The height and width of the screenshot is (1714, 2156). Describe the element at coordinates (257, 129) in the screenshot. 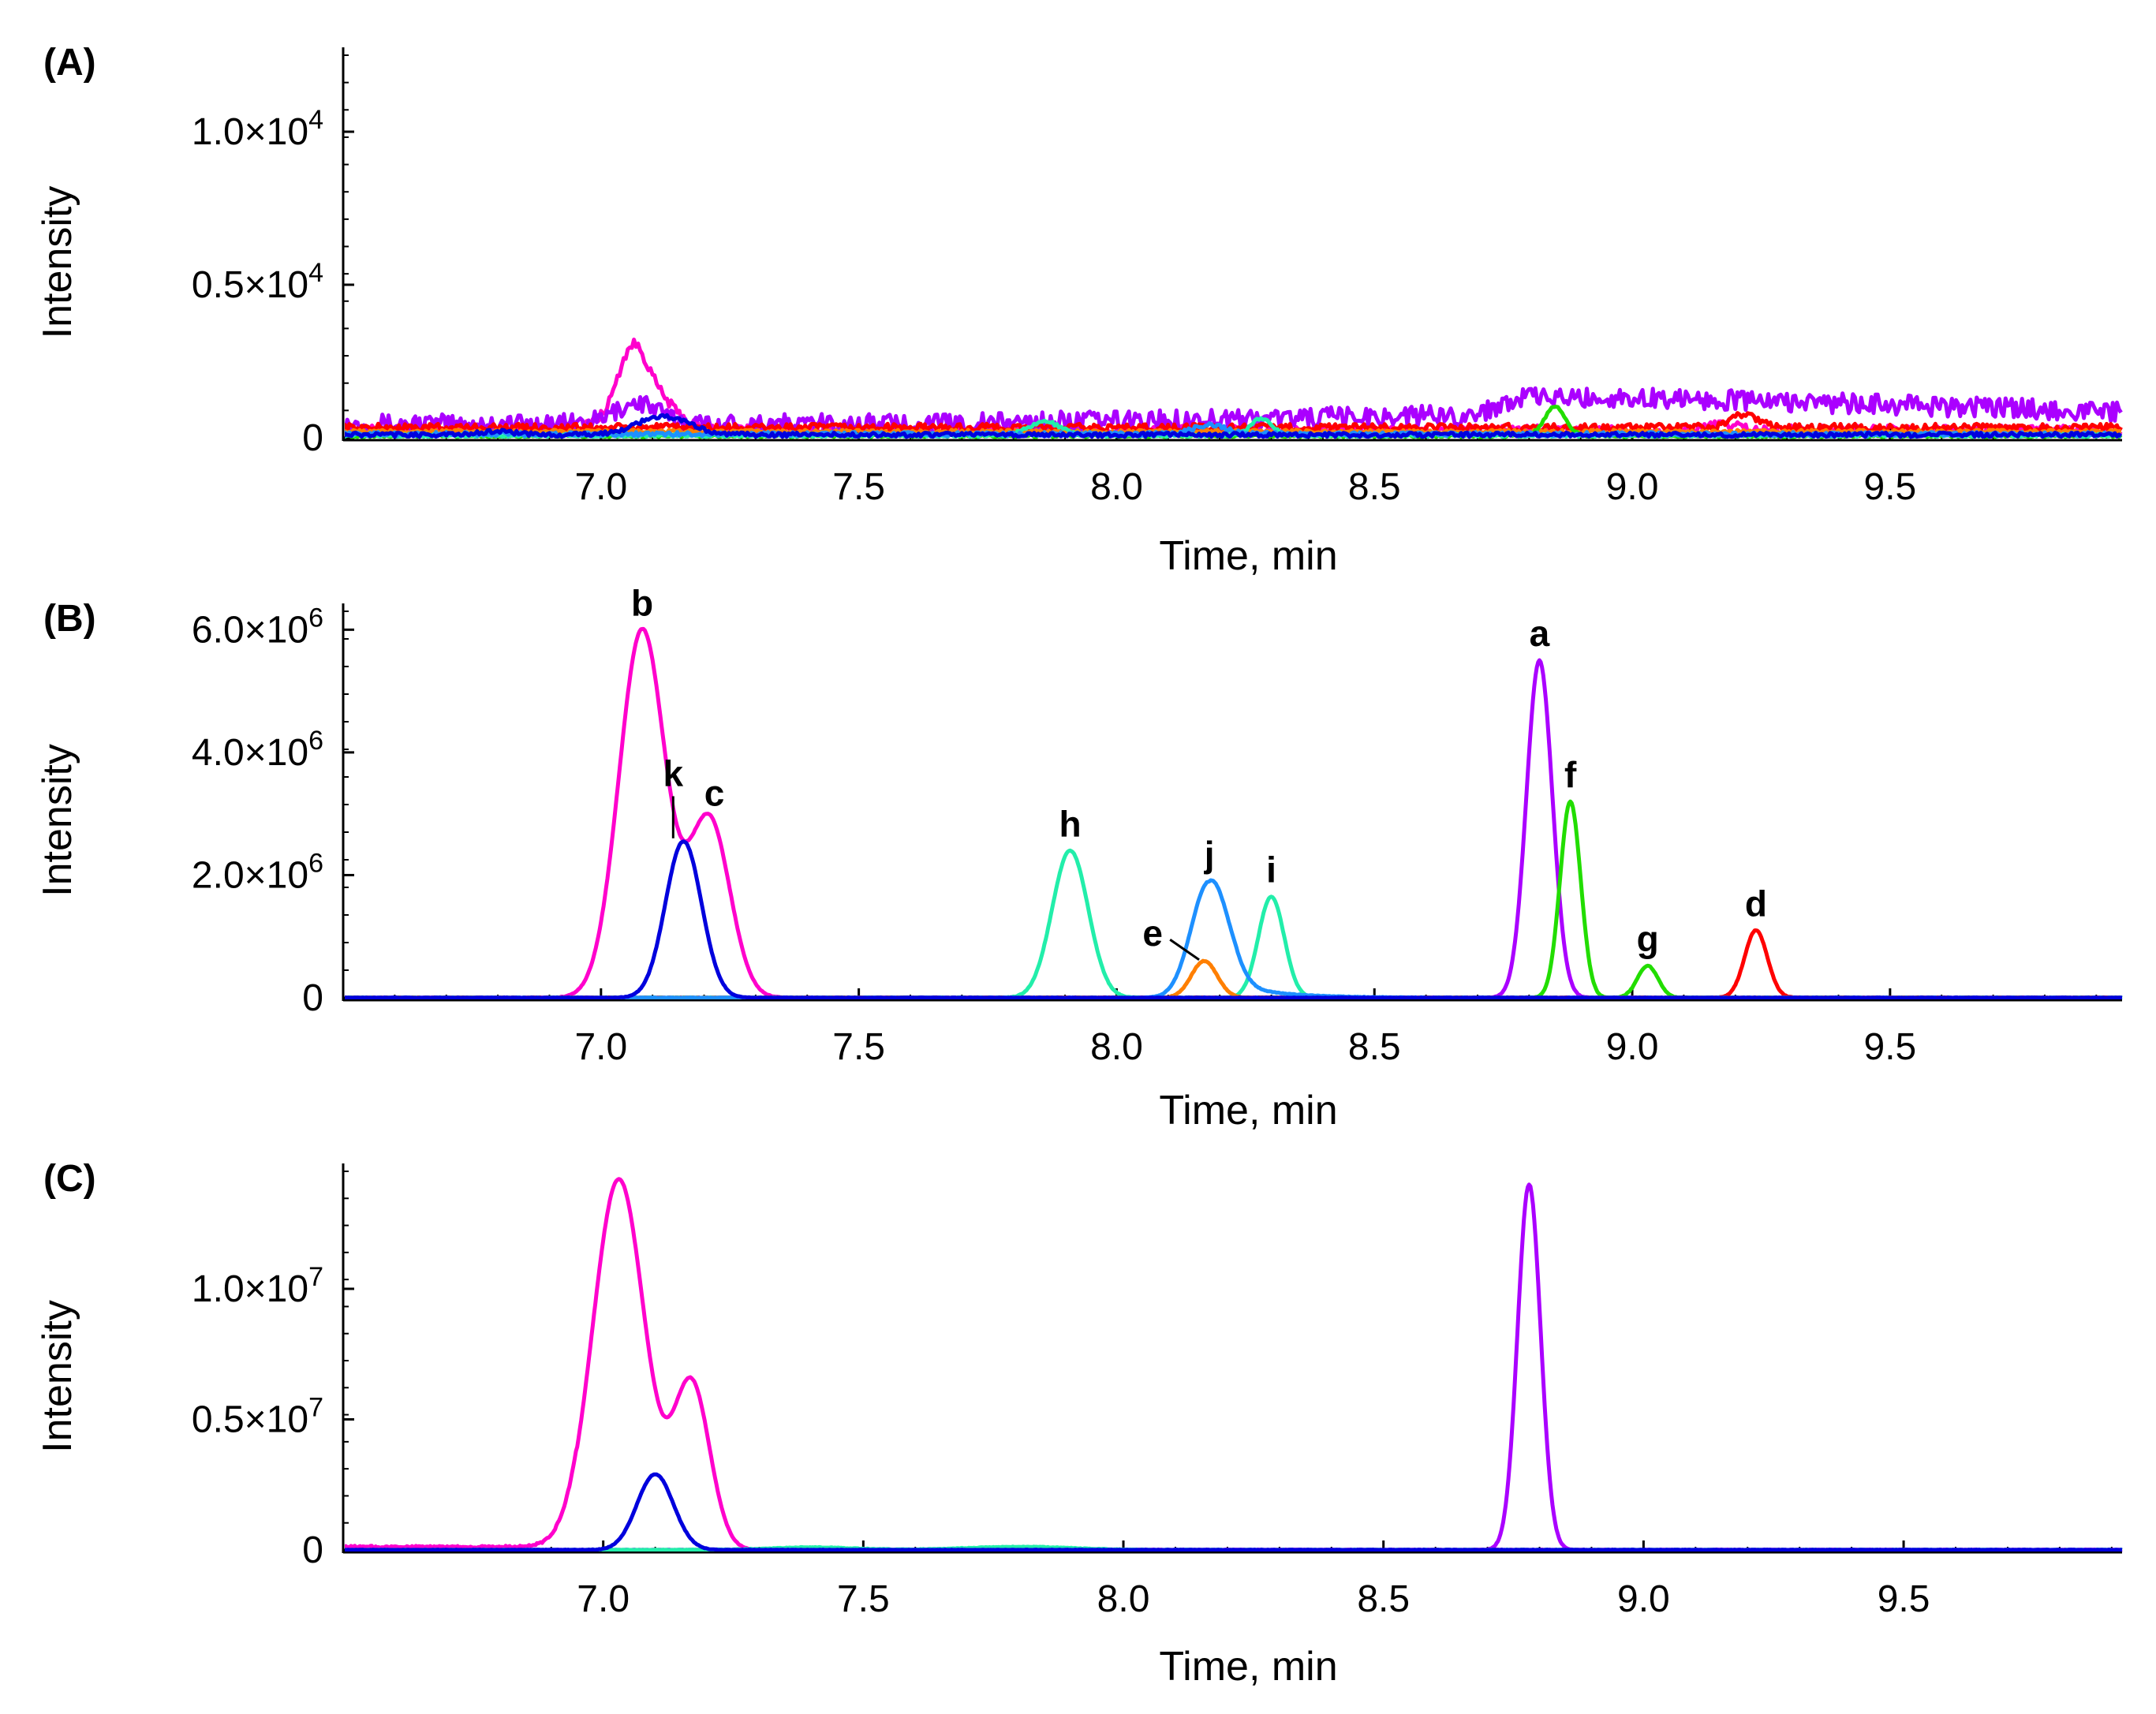

I see `y-tick-label: 1.0×10⁴` at that location.